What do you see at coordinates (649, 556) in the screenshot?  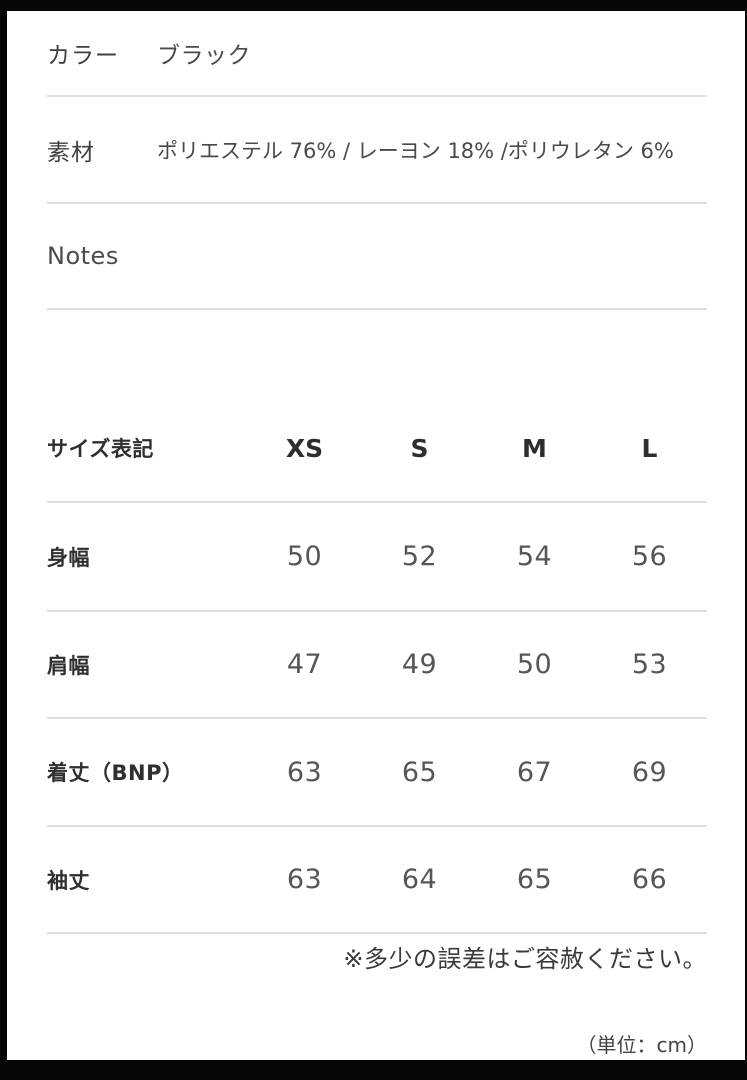 I see `cell-value: 56` at bounding box center [649, 556].